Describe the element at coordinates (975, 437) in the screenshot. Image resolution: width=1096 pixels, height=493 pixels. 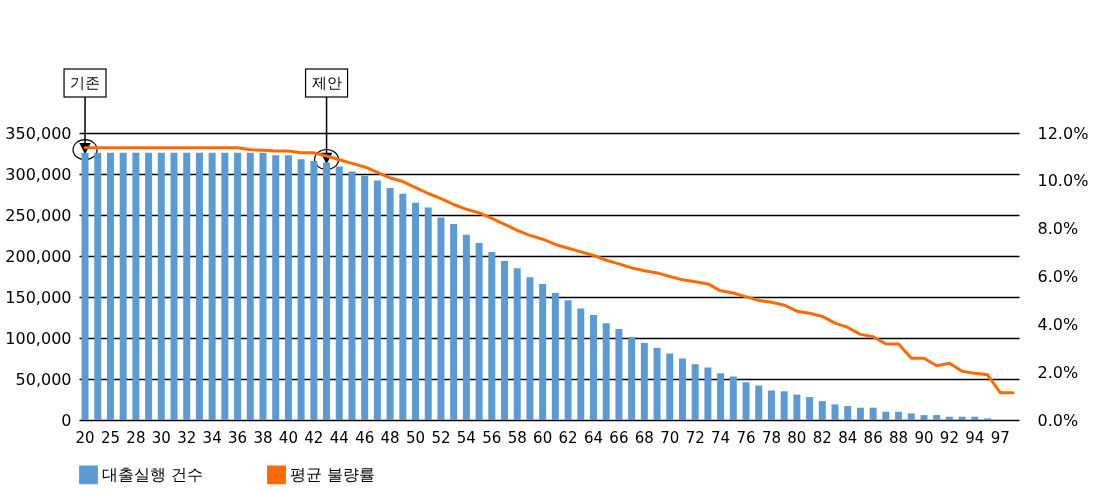
I see `x-tick-label: 94` at that location.